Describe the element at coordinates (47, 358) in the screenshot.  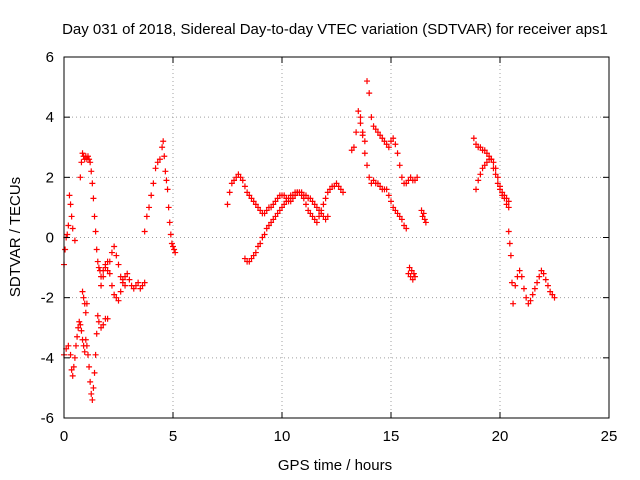
I see `y-tick-label: -4` at that location.